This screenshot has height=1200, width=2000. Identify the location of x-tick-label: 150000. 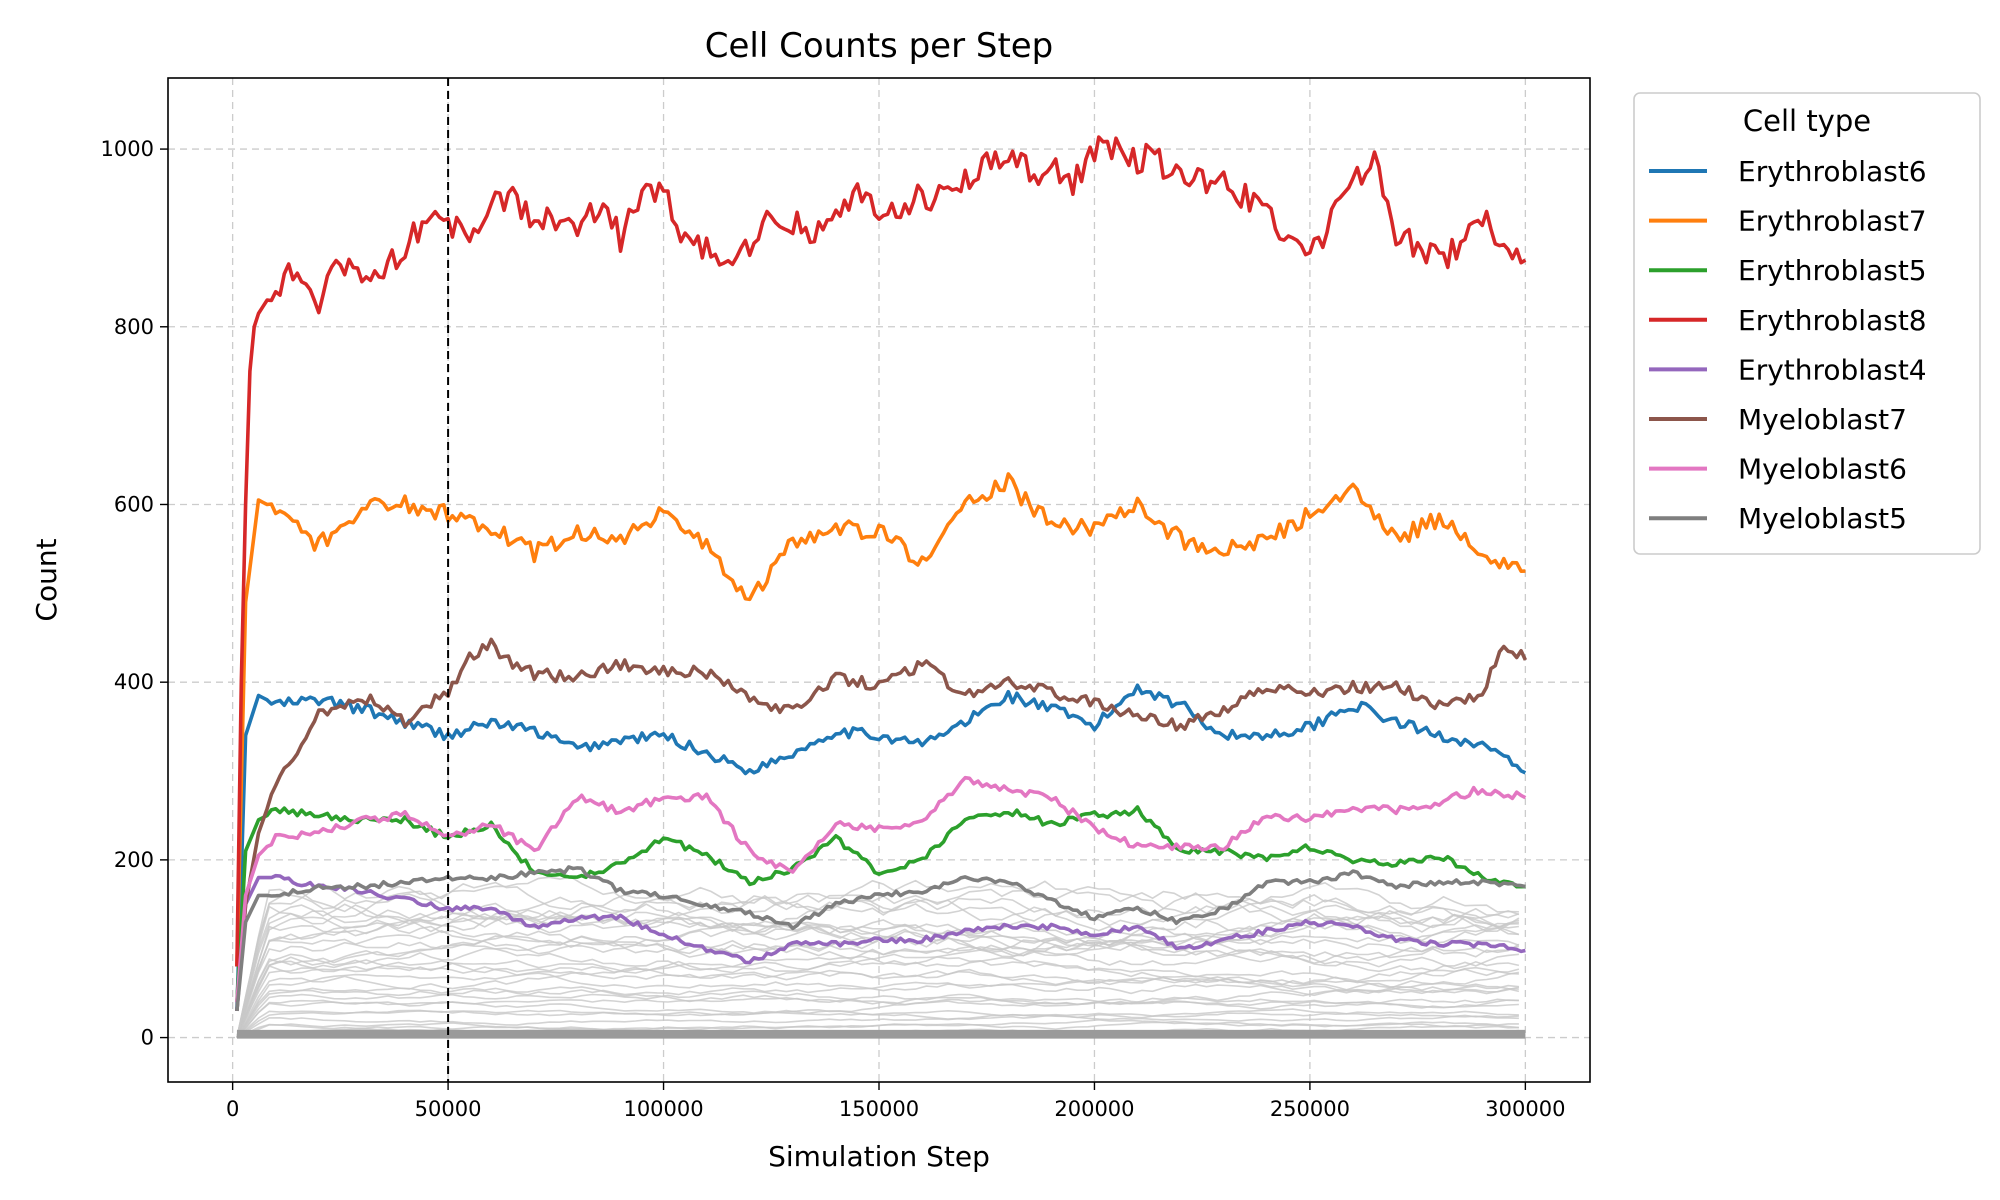
(879, 1109).